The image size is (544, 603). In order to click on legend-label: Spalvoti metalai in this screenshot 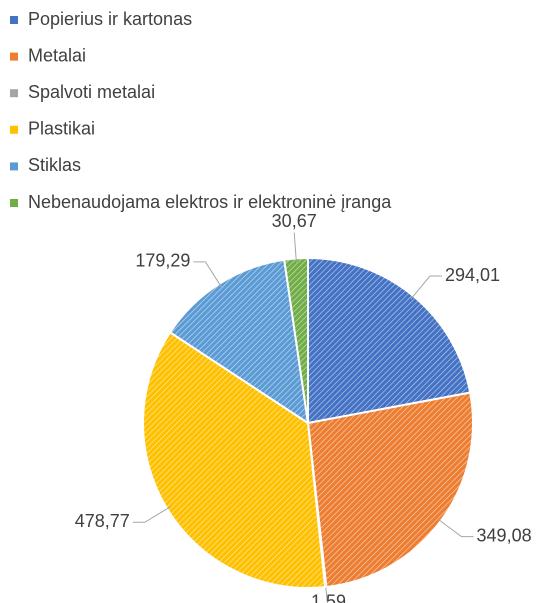, I will do `click(91, 92)`.